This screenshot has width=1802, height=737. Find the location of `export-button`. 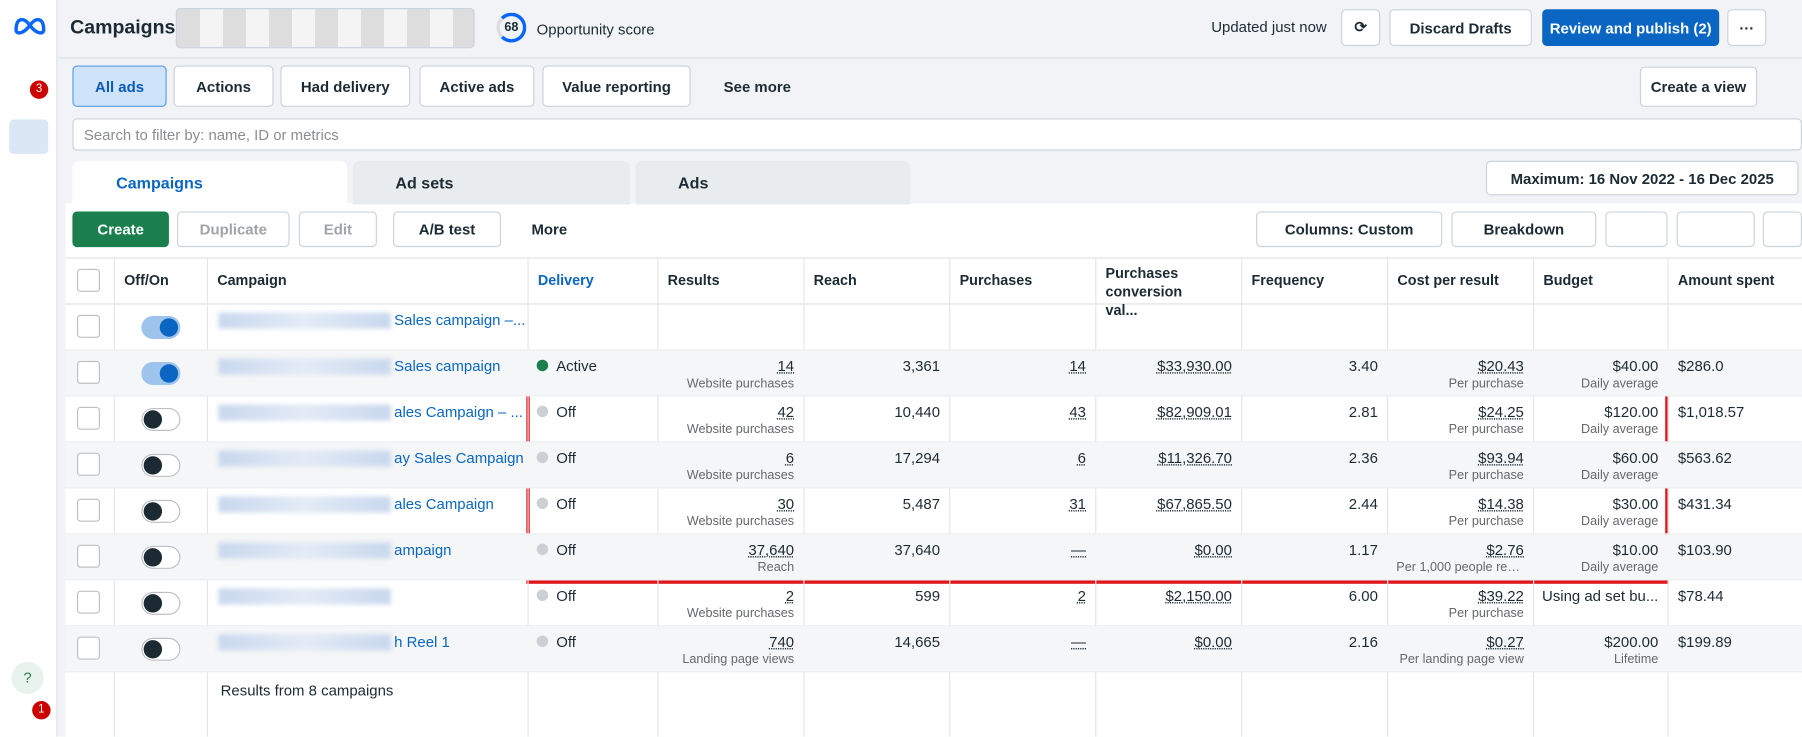

export-button is located at coordinates (1636, 229).